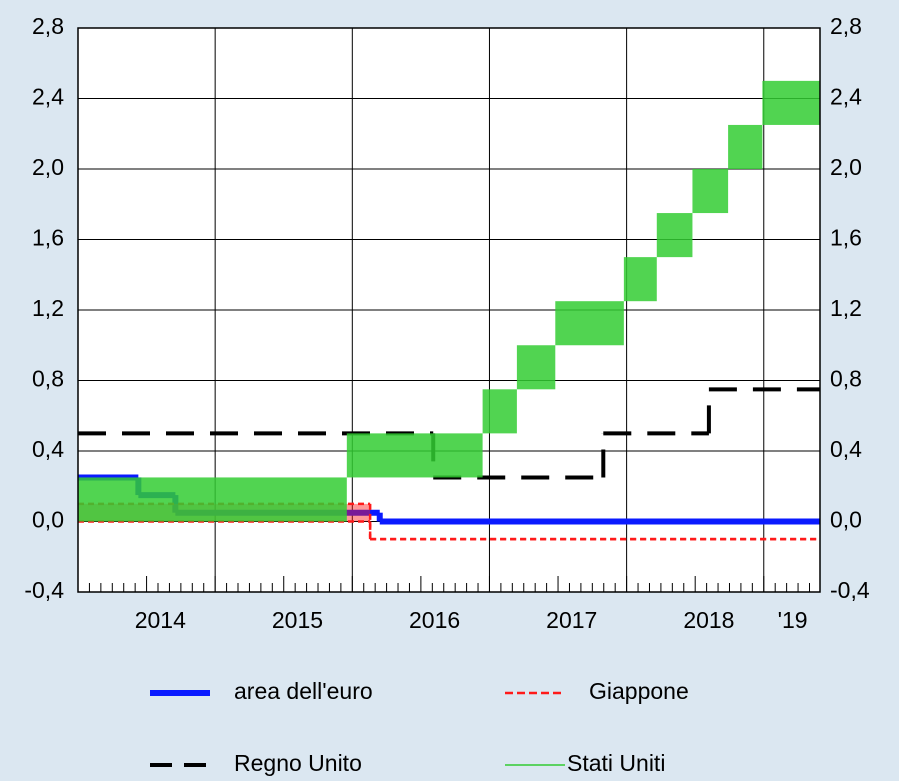  I want to click on x-tick-label: 2015, so click(297, 620).